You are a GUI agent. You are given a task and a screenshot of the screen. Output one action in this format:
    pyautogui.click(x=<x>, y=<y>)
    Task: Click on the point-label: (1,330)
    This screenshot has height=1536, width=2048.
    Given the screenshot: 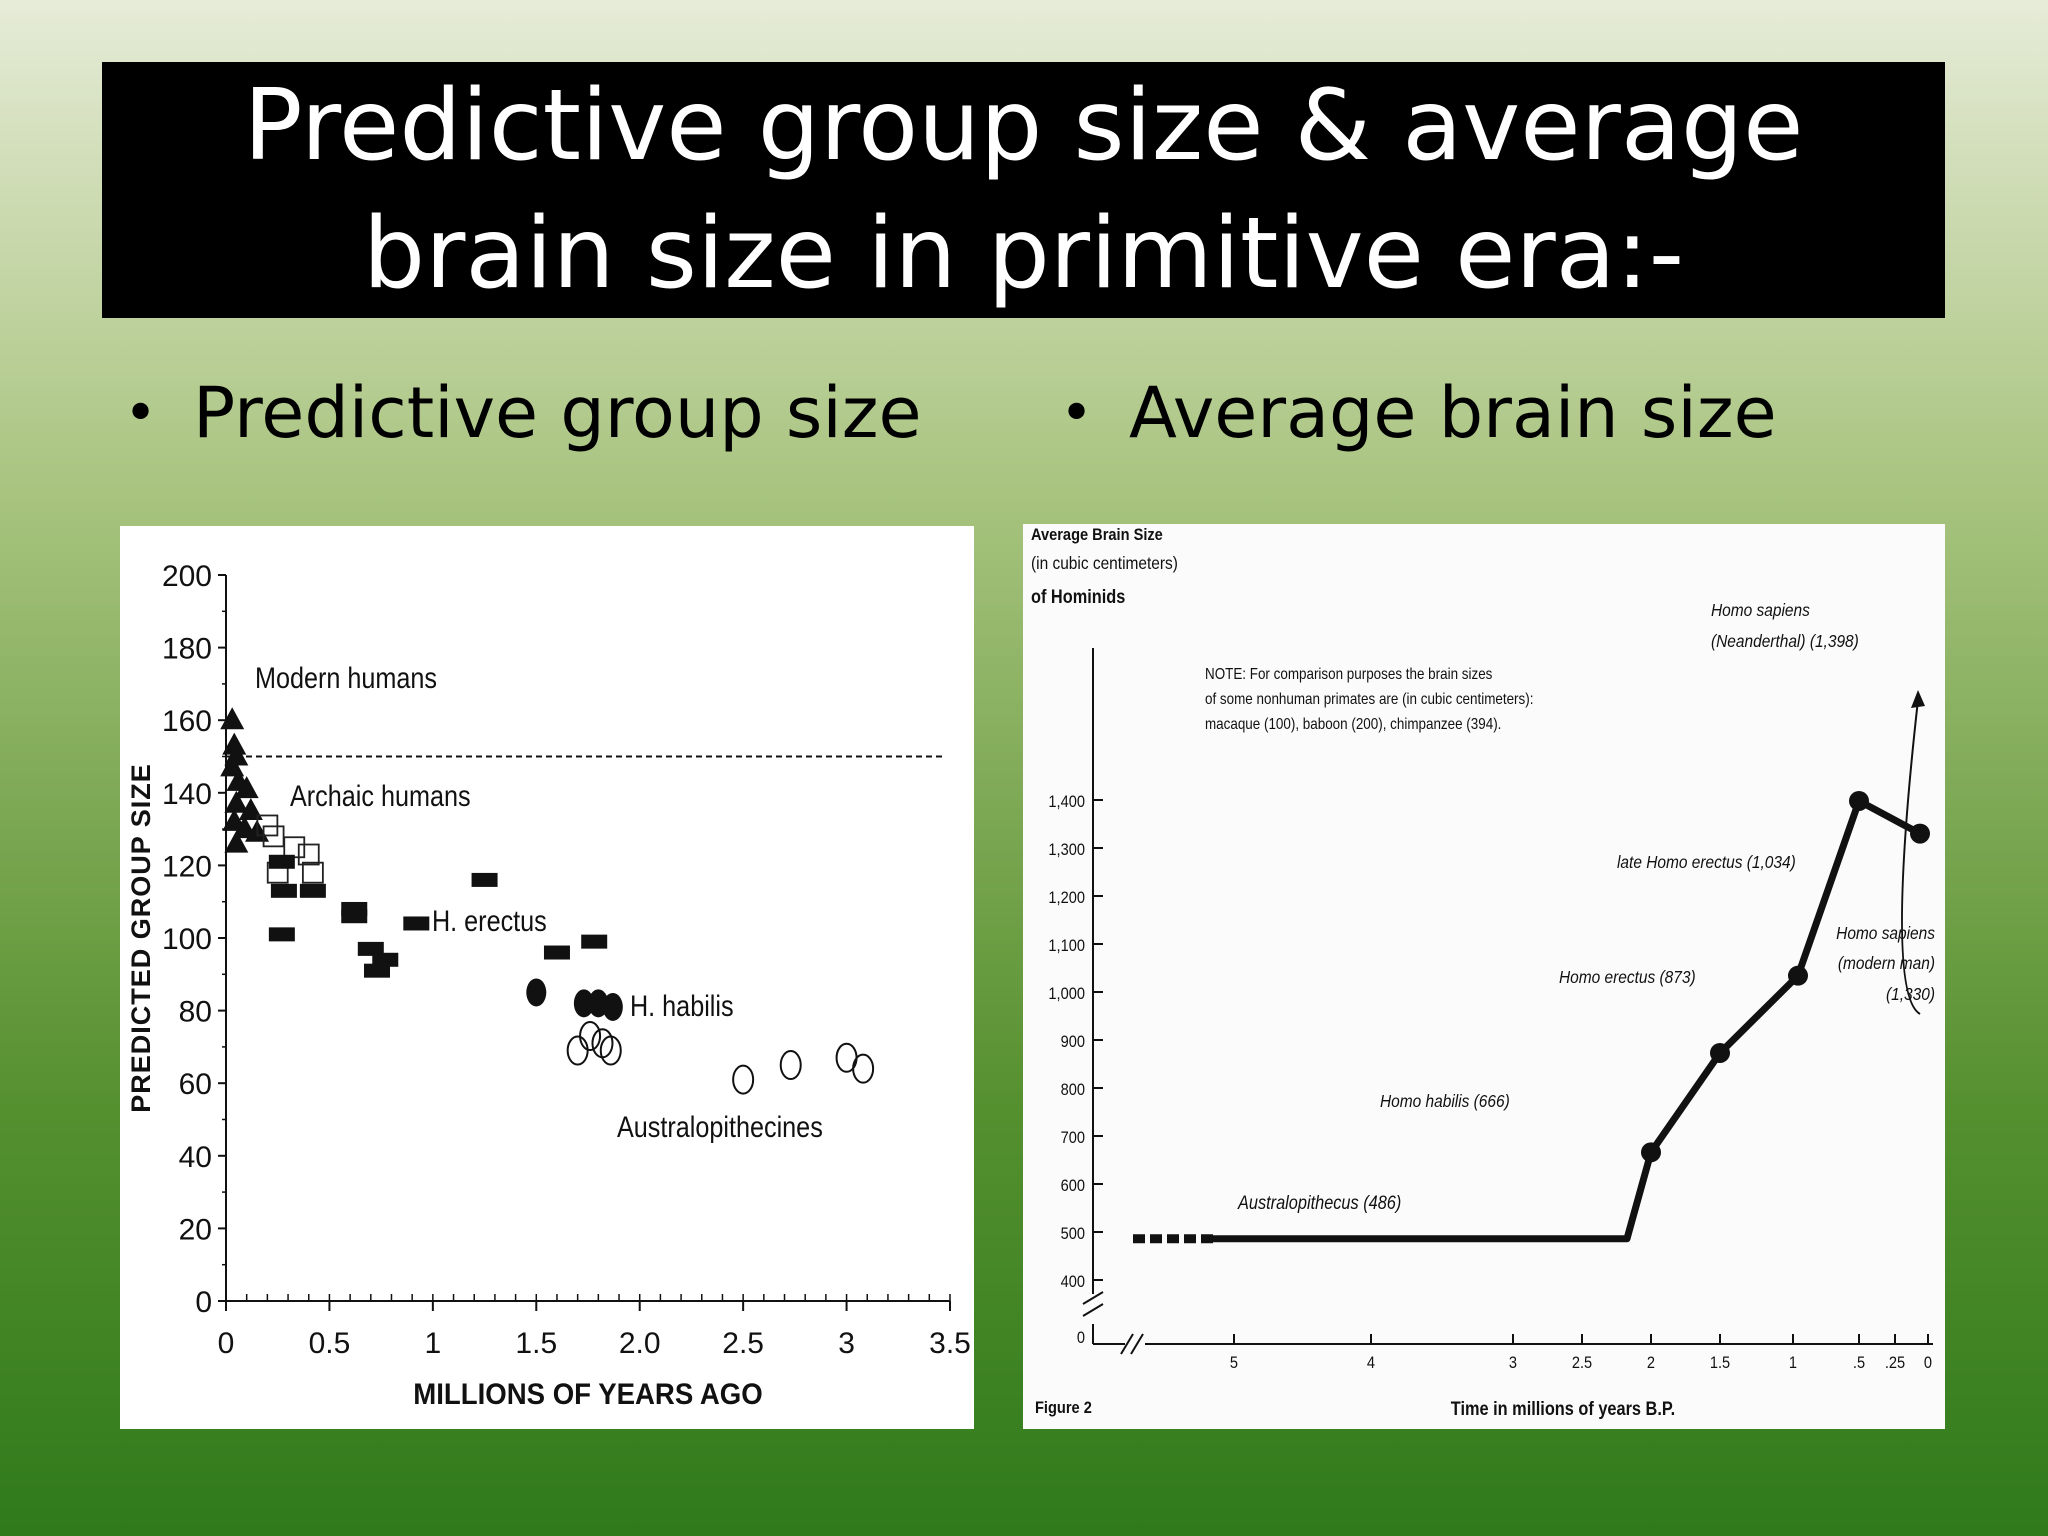 What is the action you would take?
    pyautogui.click(x=1910, y=994)
    